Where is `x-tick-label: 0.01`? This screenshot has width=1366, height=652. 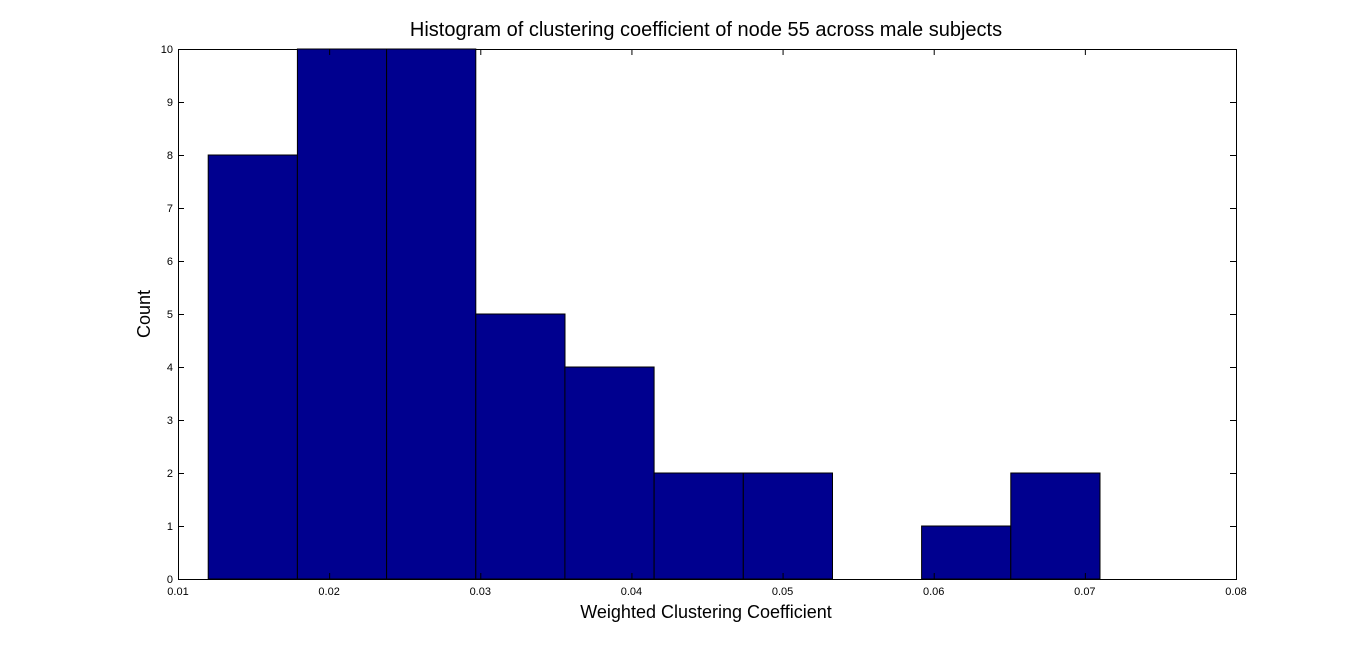 x-tick-label: 0.01 is located at coordinates (177, 592).